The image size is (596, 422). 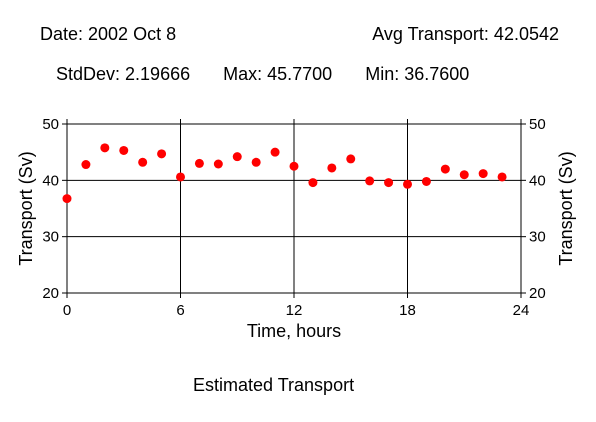 I want to click on max-label: Max: 45.7700, so click(x=278, y=74).